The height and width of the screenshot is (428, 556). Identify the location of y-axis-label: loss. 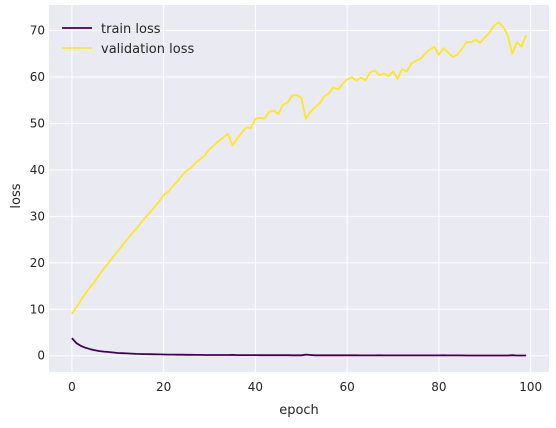
(16, 195).